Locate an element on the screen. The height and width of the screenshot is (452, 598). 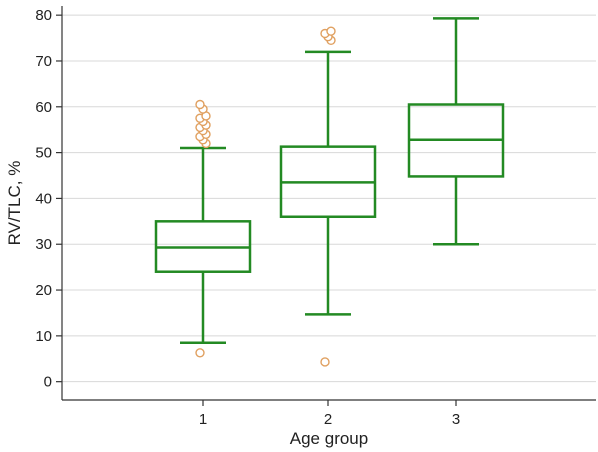
y-tick-label-30: 30 is located at coordinates (43, 244).